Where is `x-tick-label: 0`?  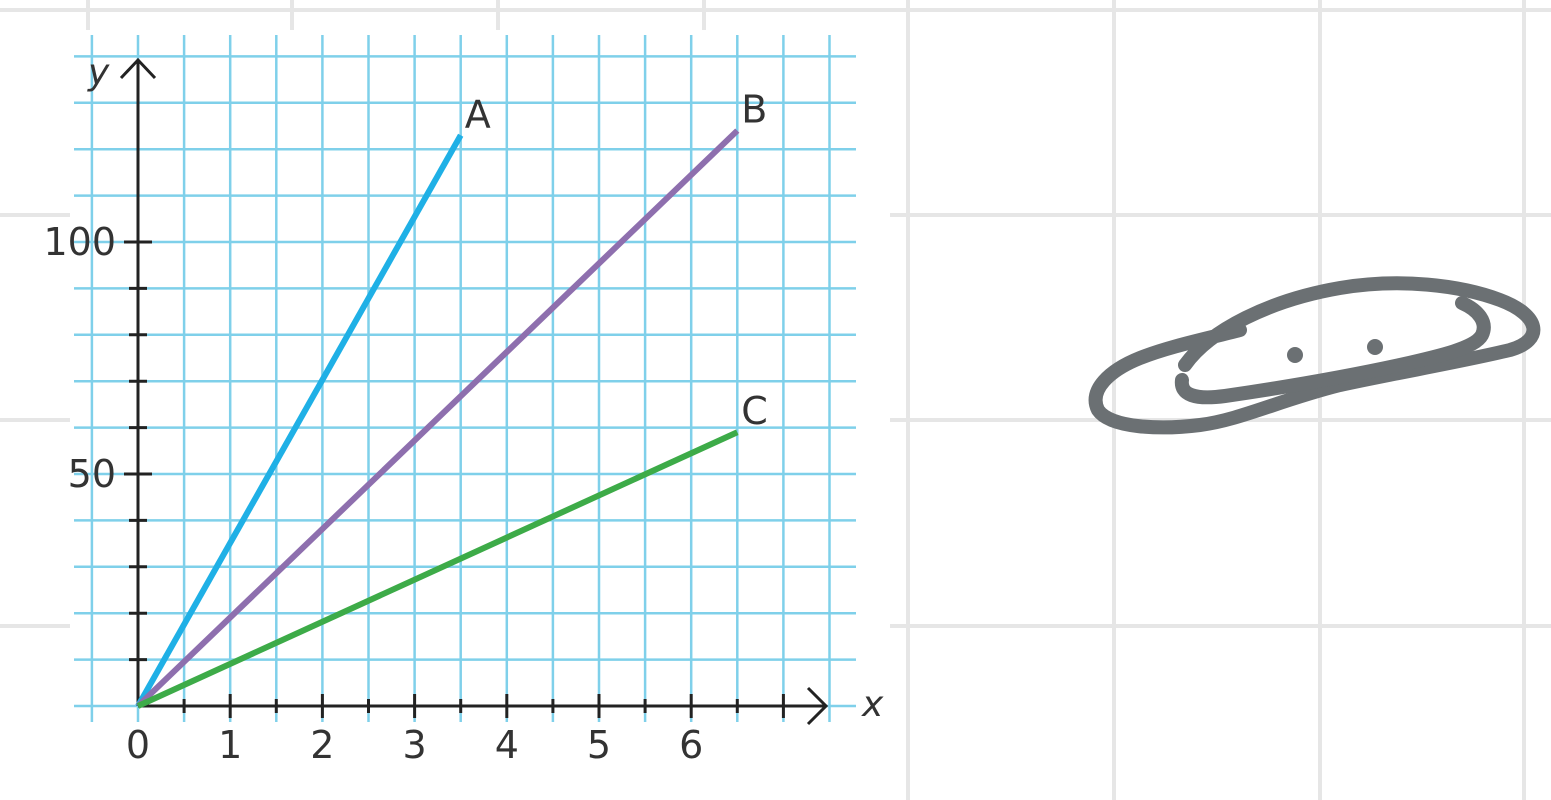
x-tick-label: 0 is located at coordinates (138, 745).